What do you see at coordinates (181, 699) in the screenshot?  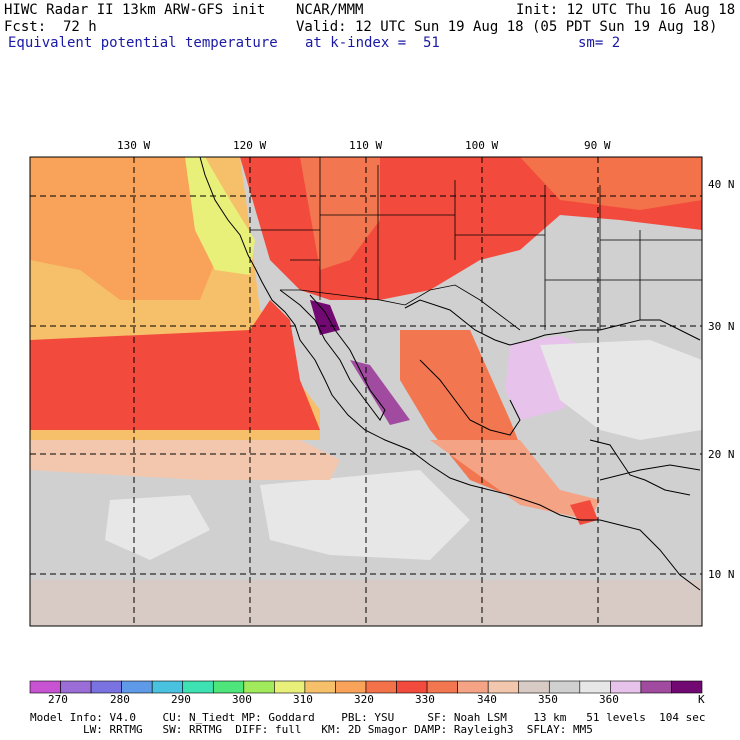 I see `colorbar-label: 290` at bounding box center [181, 699].